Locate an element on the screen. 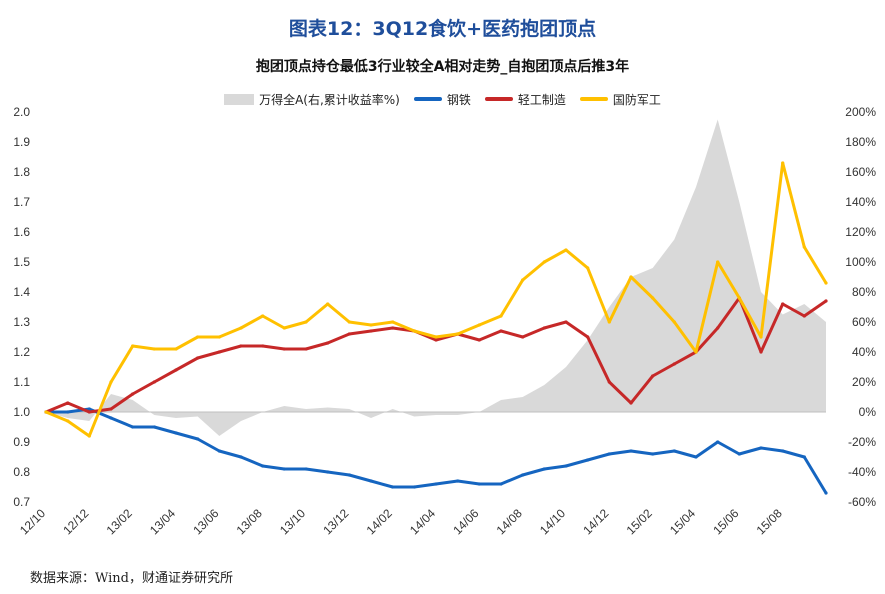  x-tick-label: 13/12 is located at coordinates (335, 521).